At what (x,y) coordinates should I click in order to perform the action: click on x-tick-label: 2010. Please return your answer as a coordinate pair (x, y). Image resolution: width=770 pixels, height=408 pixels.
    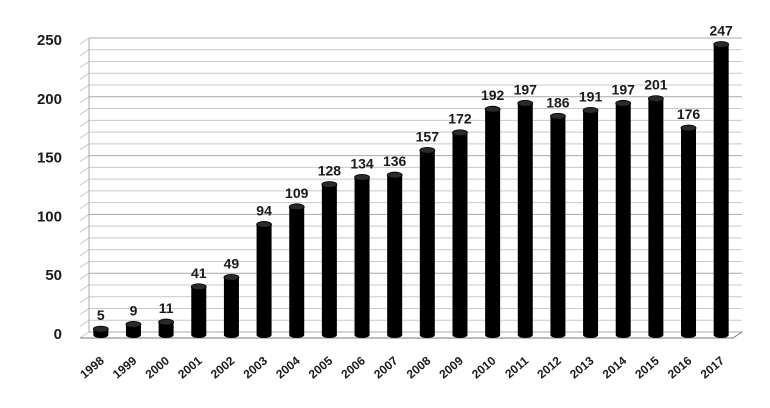
    Looking at the image, I should click on (484, 367).